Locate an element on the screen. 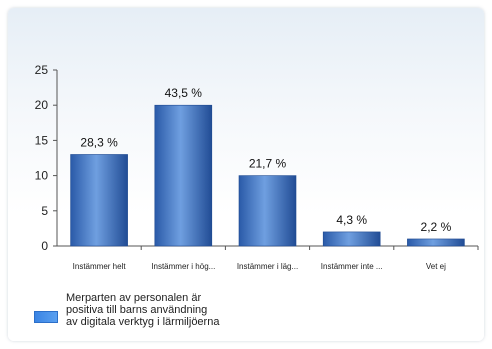 The height and width of the screenshot is (349, 492). y-tick-label: 10 is located at coordinates (42, 176).